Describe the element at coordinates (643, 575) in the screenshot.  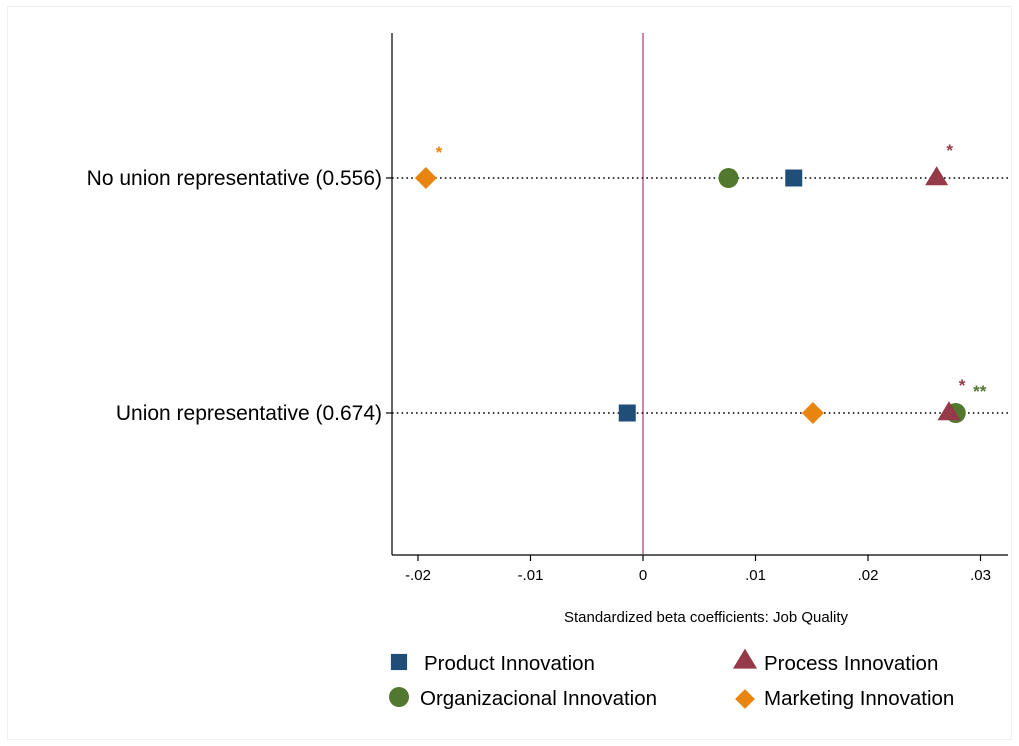
I see `x-tick-label: 0` at that location.